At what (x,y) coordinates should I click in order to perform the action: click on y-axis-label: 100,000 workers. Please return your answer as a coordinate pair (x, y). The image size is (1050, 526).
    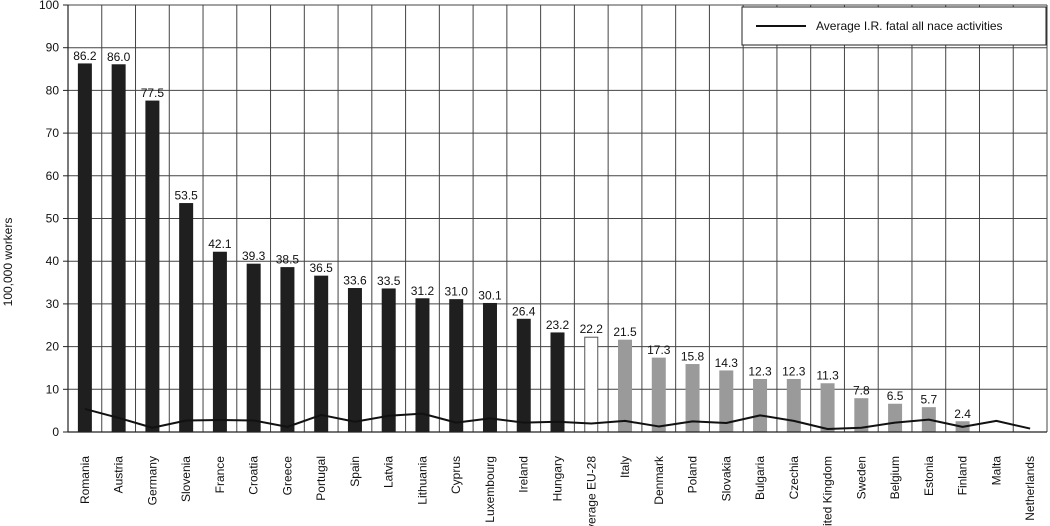
    Looking at the image, I should click on (8, 262).